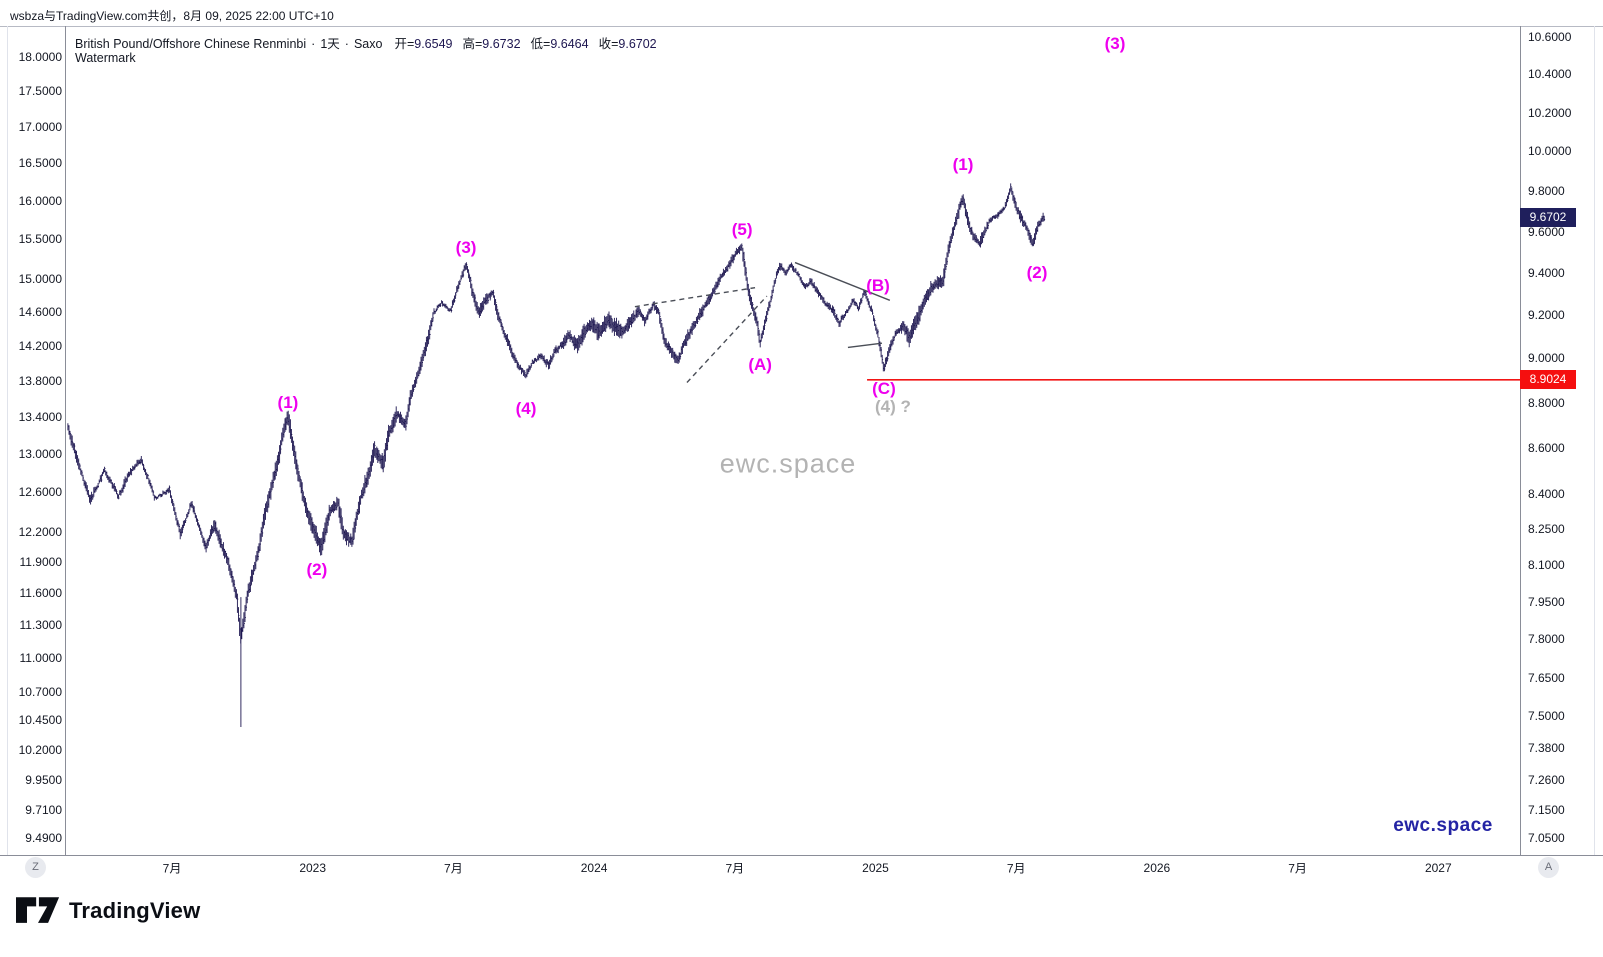 The height and width of the screenshot is (957, 1603). Describe the element at coordinates (1546, 780) in the screenshot. I see `right-axis-tick: 7.2600` at that location.